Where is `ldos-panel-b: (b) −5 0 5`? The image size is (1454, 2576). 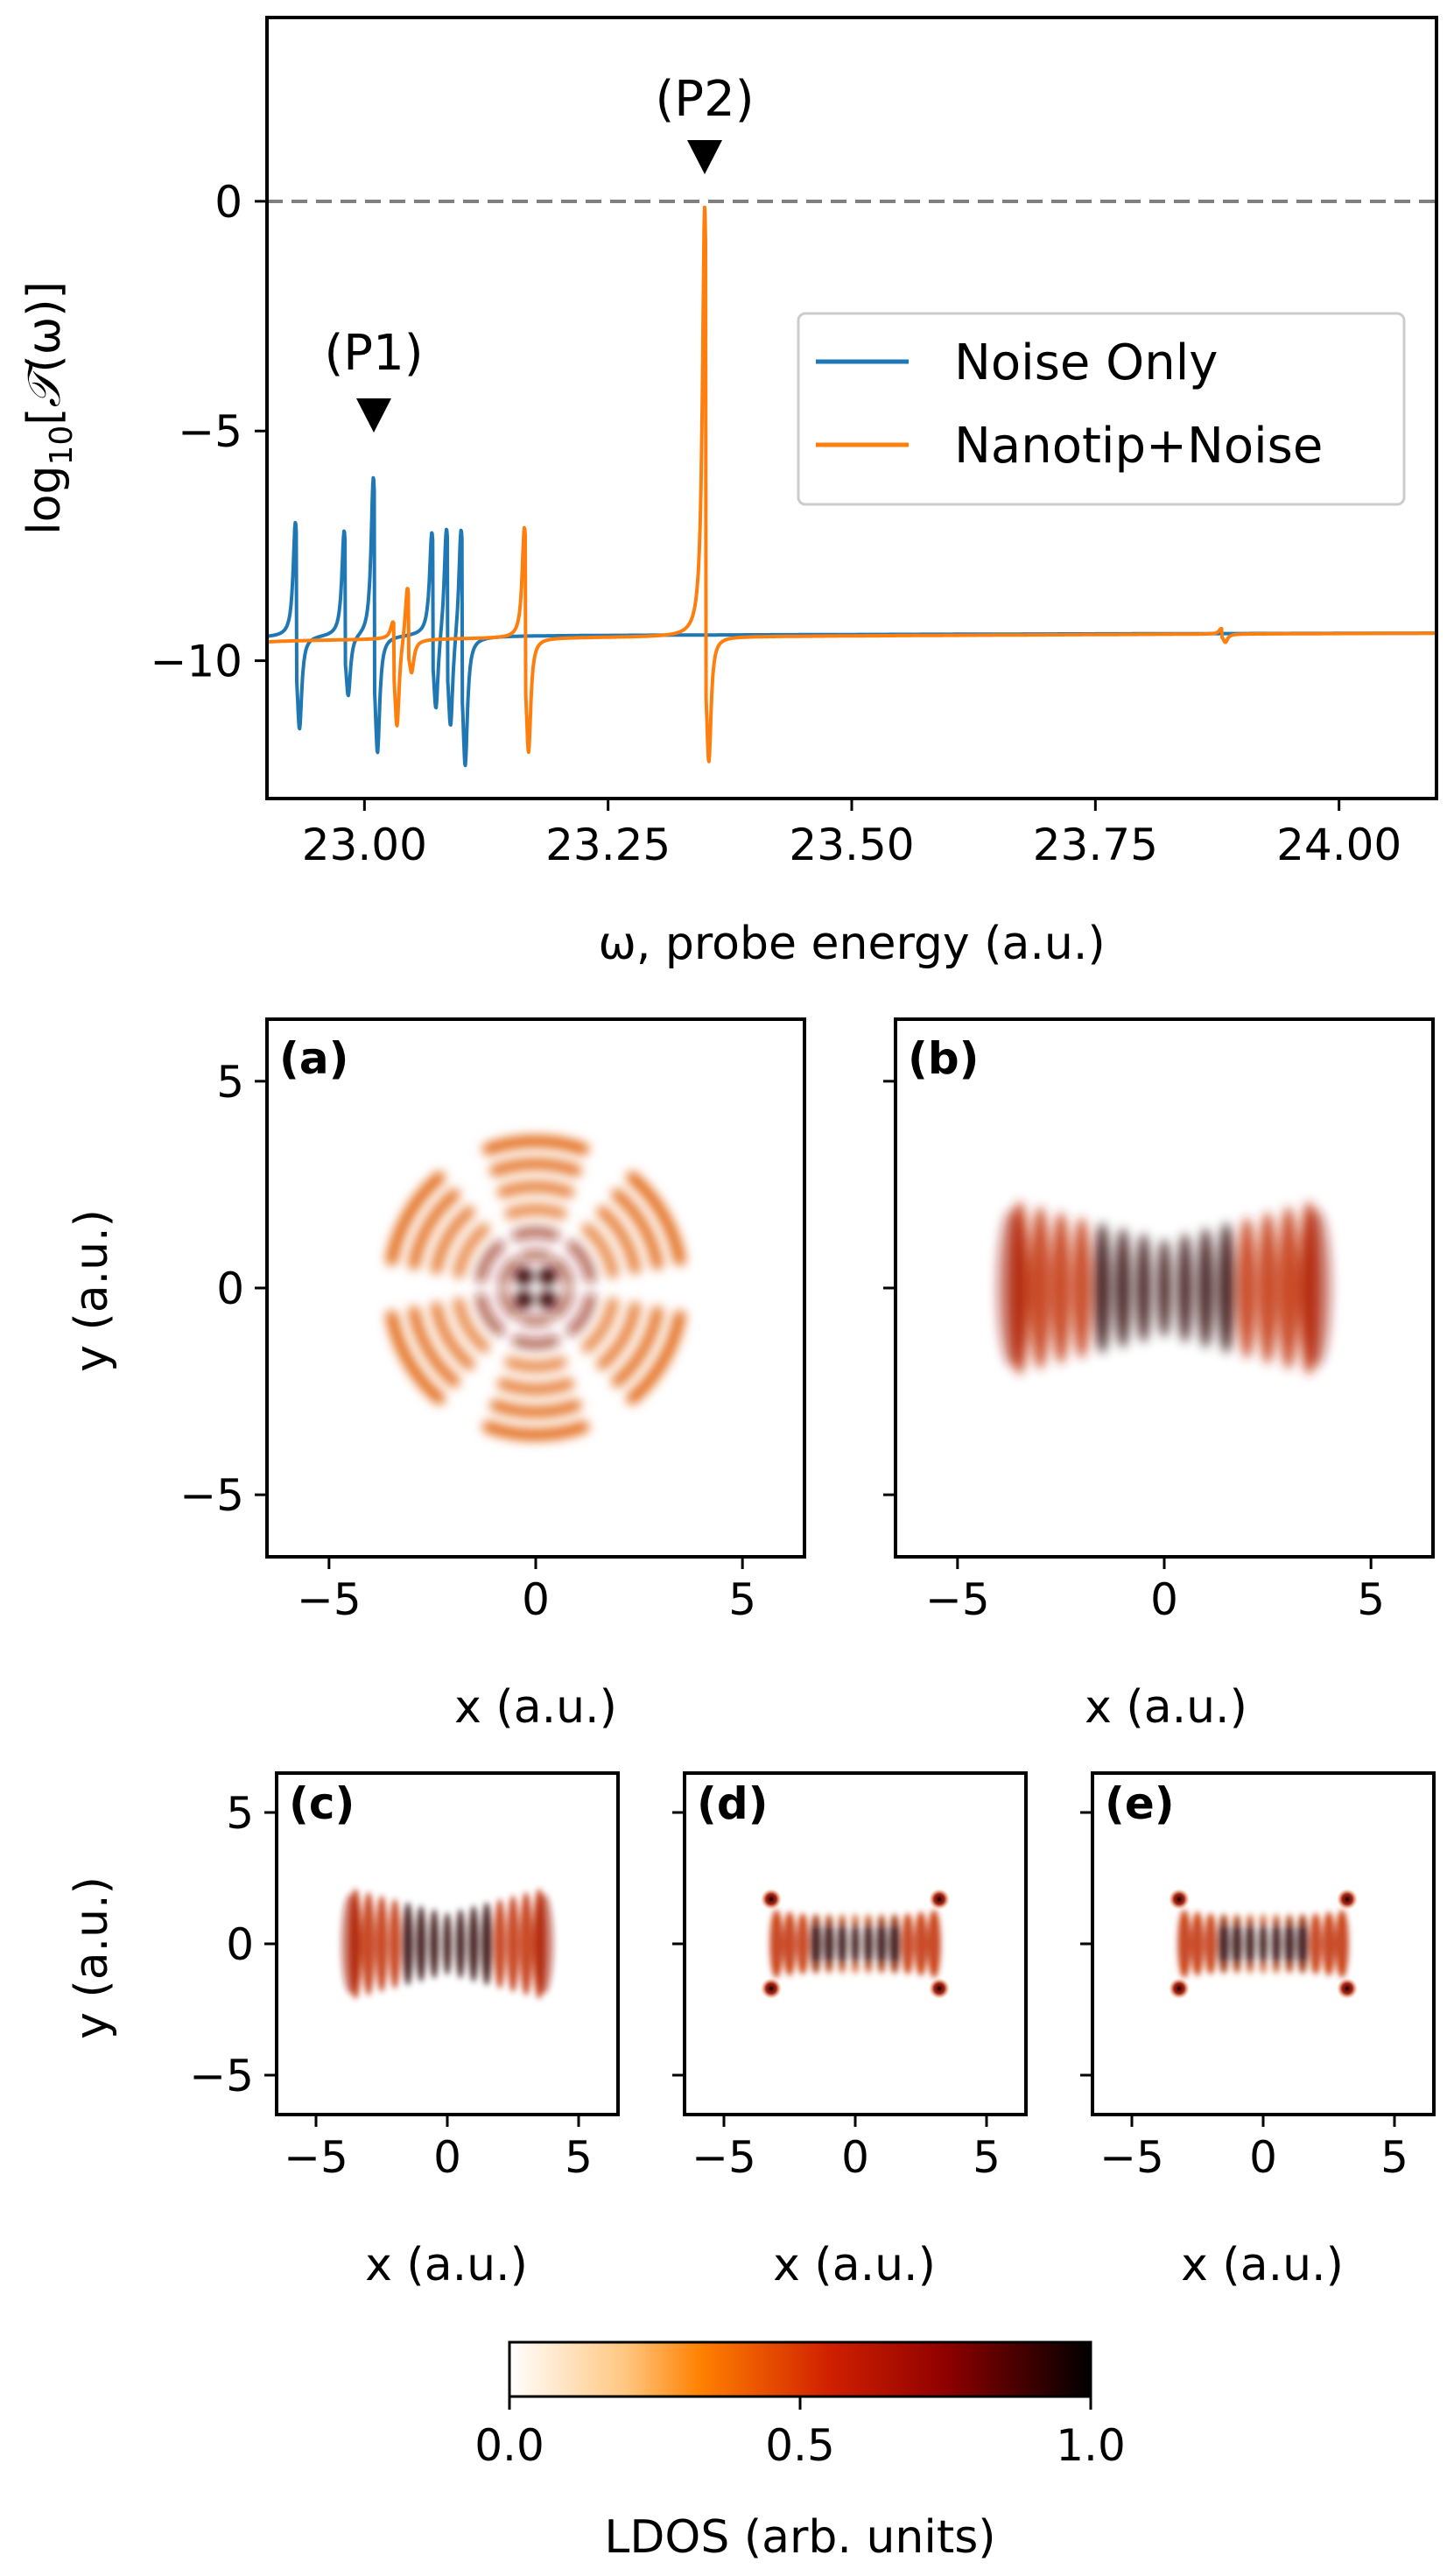 ldos-panel-b: (b) −5 0 5 is located at coordinates (1159, 1321).